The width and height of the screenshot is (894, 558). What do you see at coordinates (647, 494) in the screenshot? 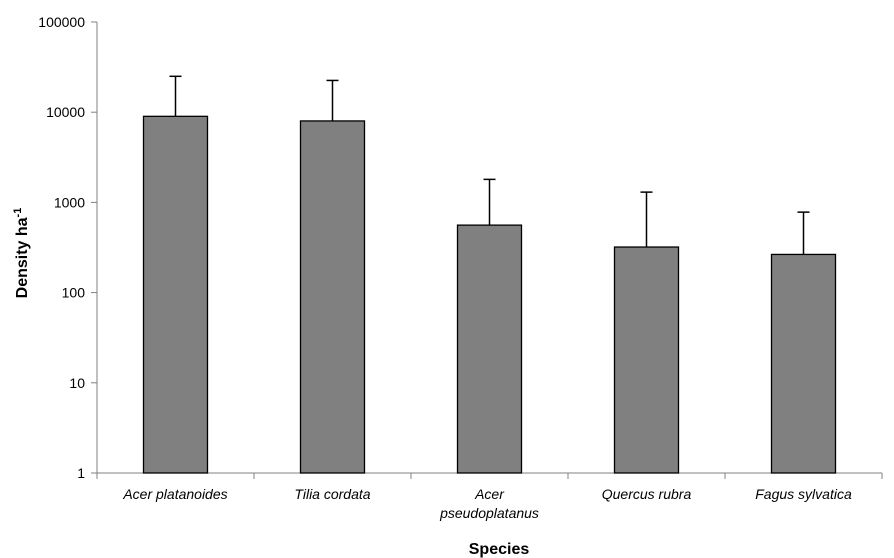
I see `x-category-label: Quercus rubra` at bounding box center [647, 494].